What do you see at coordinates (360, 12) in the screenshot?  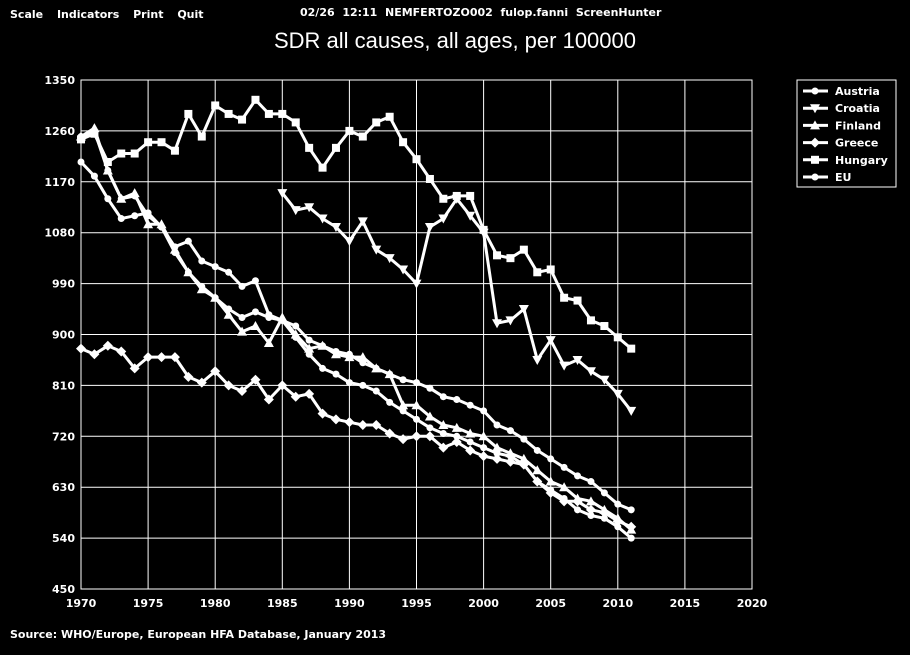 I see `header-time: 12:11` at bounding box center [360, 12].